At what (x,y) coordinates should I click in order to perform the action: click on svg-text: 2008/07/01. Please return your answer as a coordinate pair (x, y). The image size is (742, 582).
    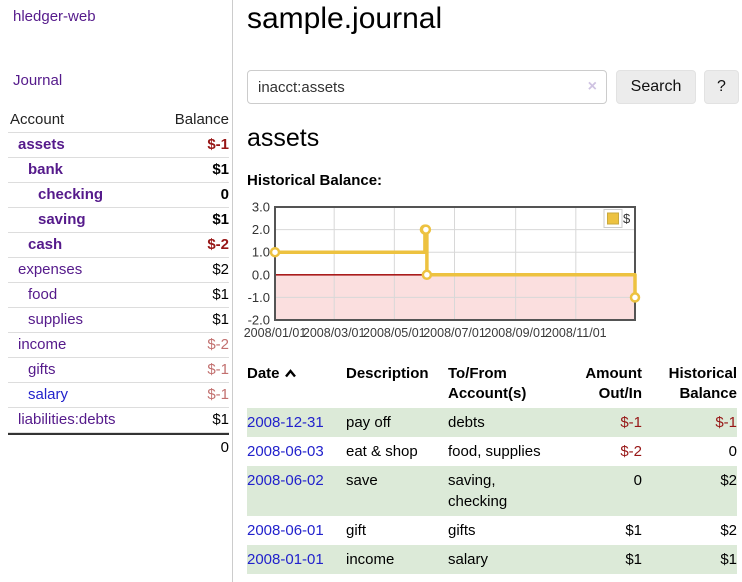
    Looking at the image, I should click on (454, 333).